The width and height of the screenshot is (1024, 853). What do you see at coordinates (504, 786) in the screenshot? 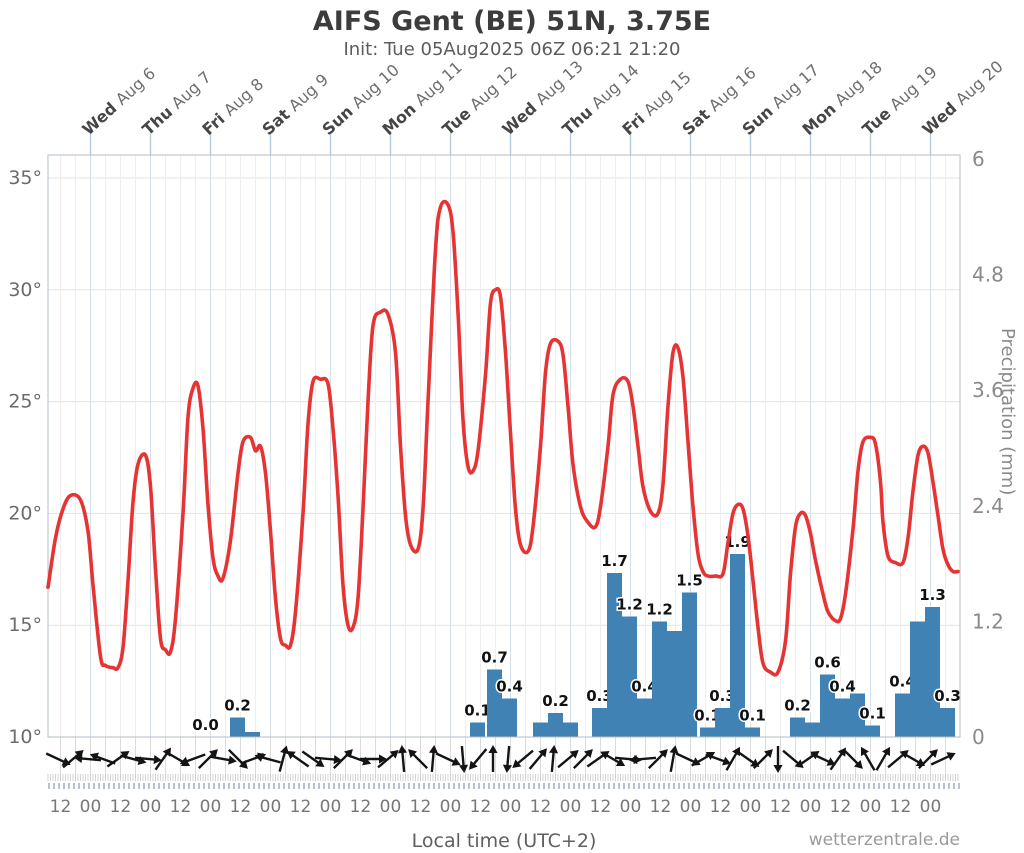
I see `time-axis-dotted-line` at bounding box center [504, 786].